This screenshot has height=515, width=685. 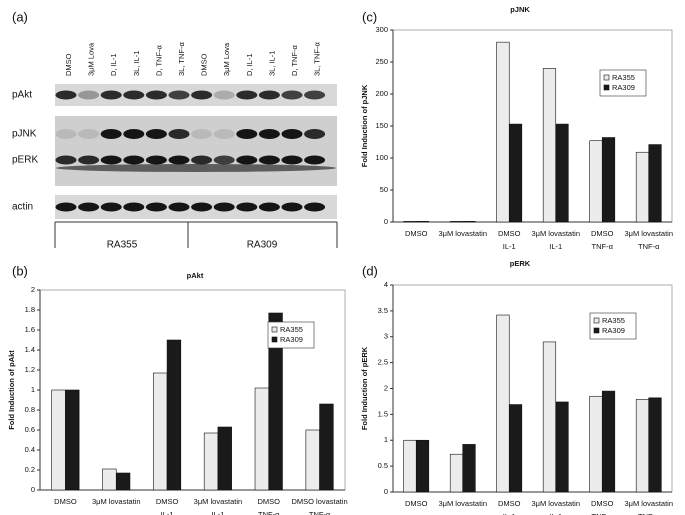 I want to click on chart-title: pAkt, so click(x=195, y=275).